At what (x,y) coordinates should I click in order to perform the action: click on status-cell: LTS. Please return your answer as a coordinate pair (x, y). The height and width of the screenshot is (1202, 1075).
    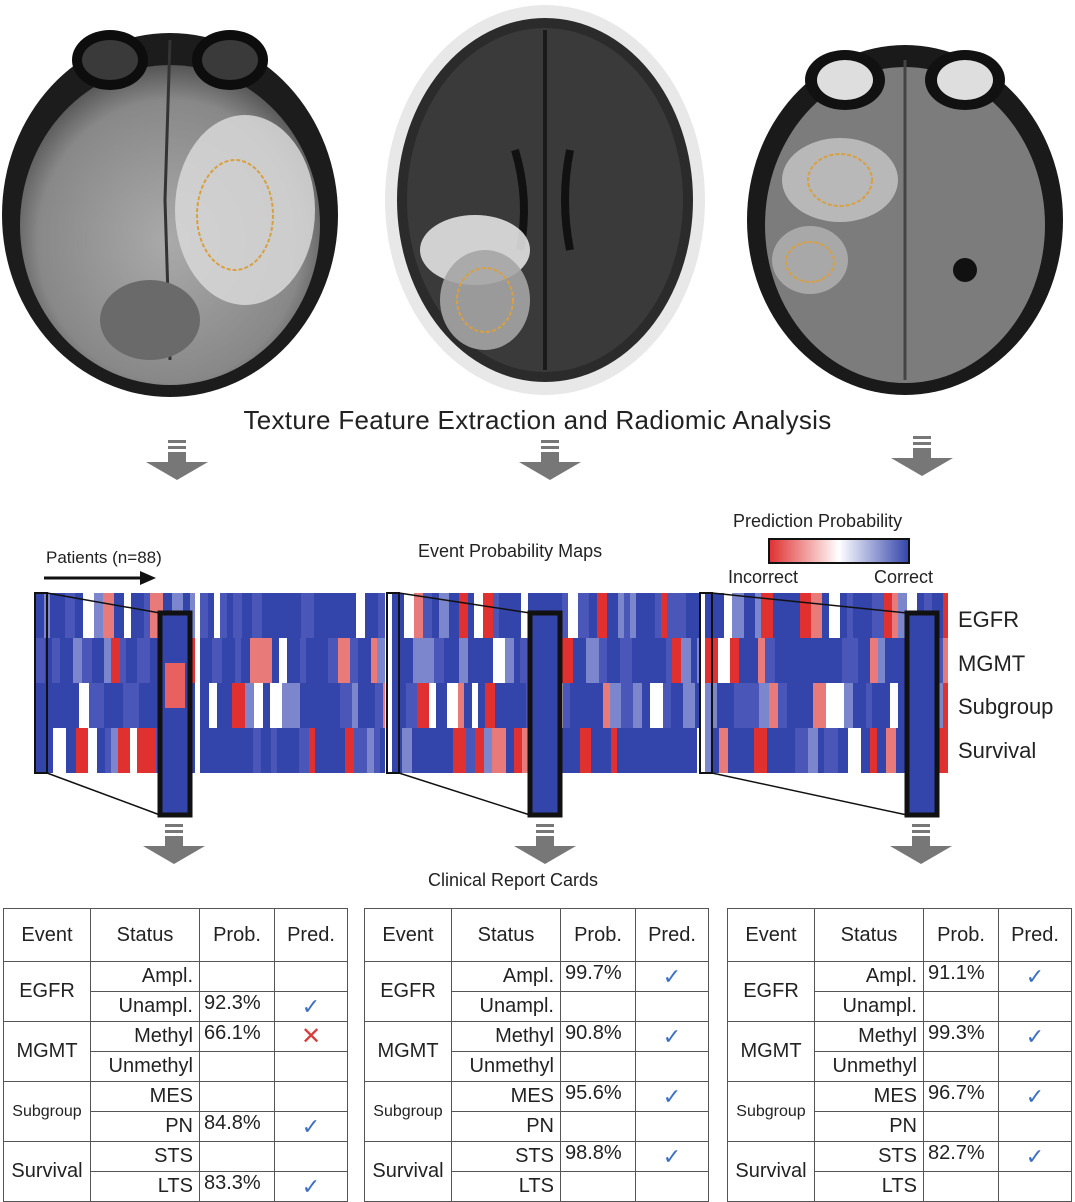
    Looking at the image, I should click on (145, 1186).